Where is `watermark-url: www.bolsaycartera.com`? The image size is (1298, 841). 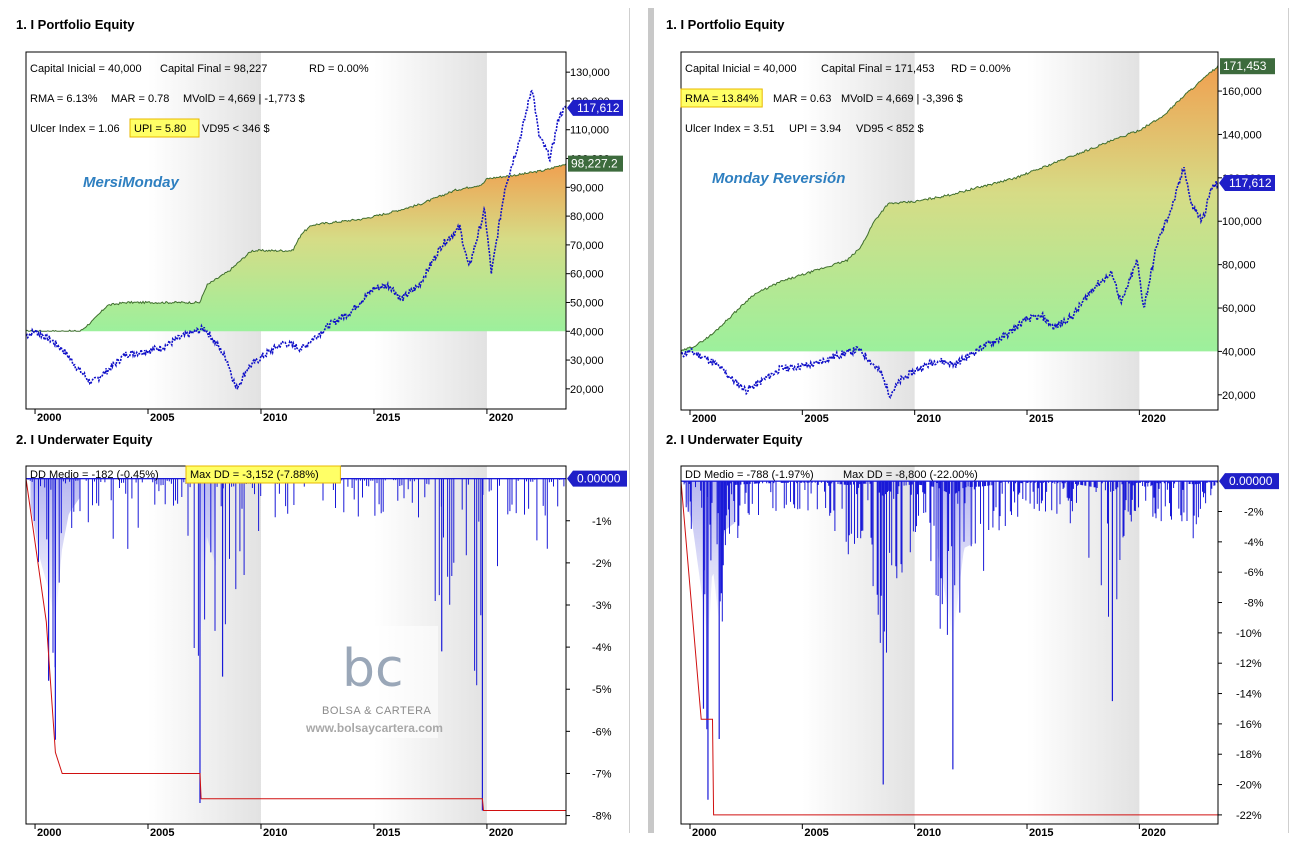 watermark-url: www.bolsaycartera.com is located at coordinates (374, 728).